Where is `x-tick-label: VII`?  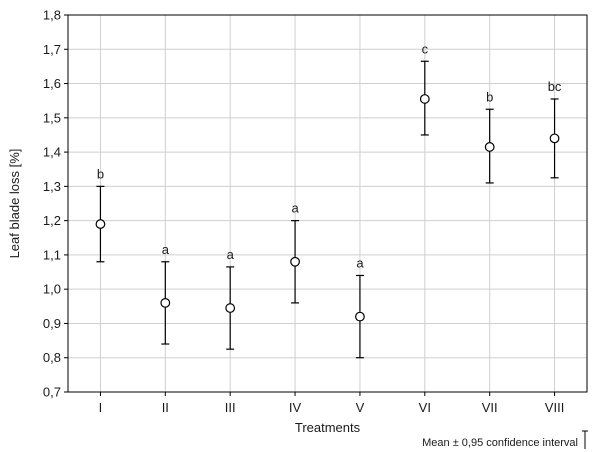
x-tick-label: VII is located at coordinates (490, 407).